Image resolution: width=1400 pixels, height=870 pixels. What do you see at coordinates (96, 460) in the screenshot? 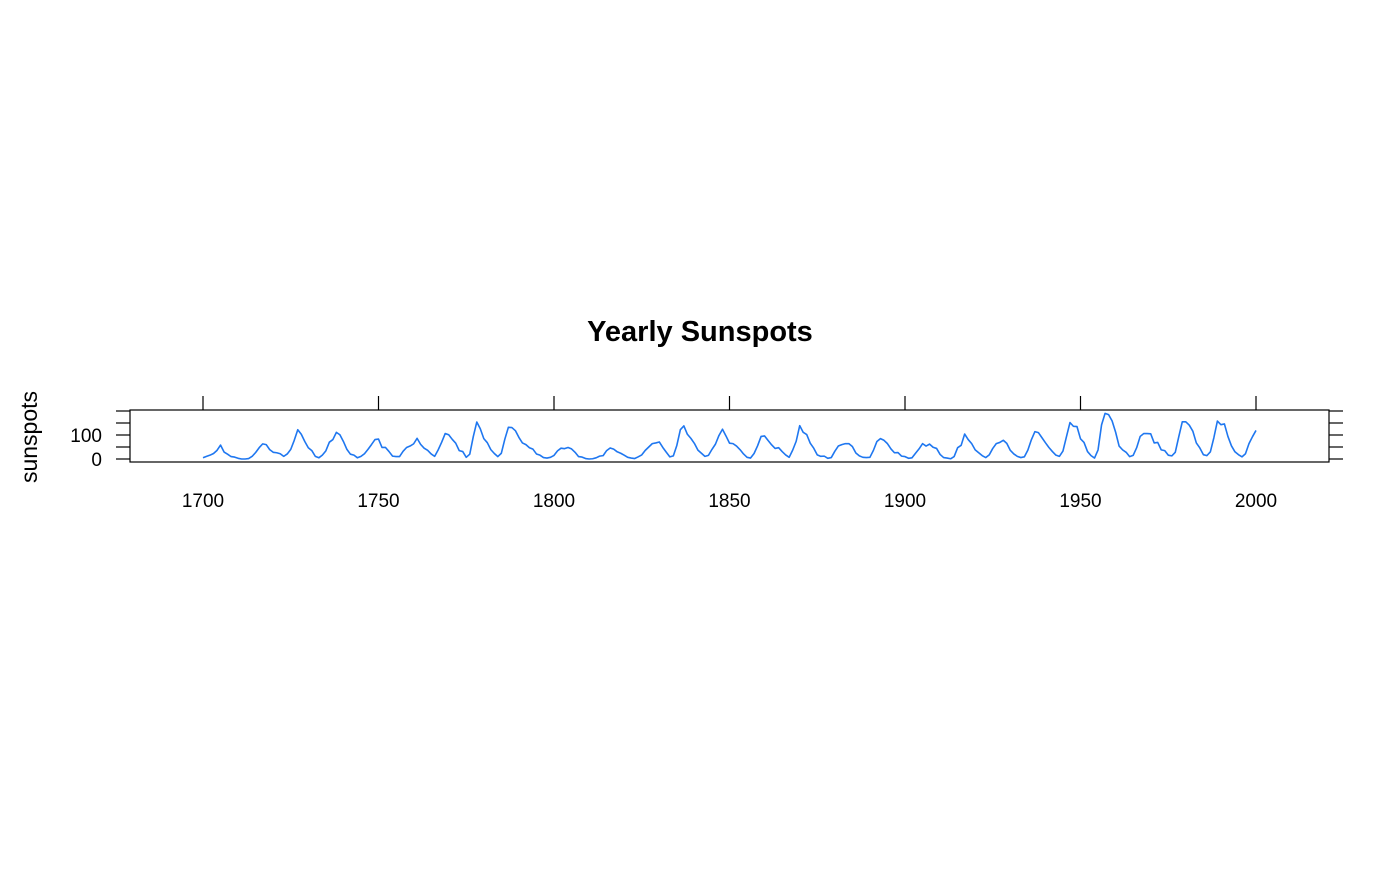
I see `y-tick-label-0: 0` at bounding box center [96, 460].